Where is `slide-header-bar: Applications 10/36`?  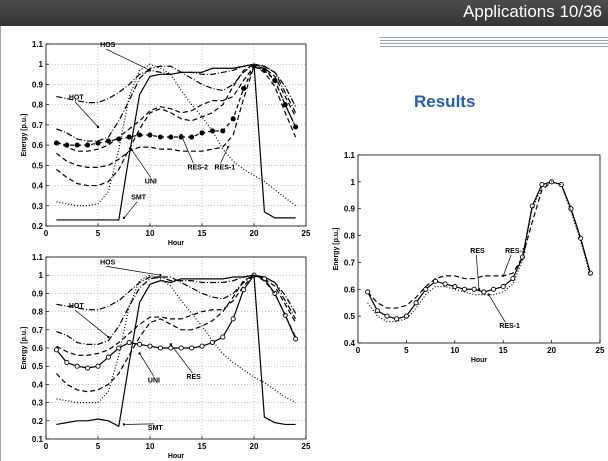
slide-header-bar: Applications 10/36 is located at coordinates (304, 13).